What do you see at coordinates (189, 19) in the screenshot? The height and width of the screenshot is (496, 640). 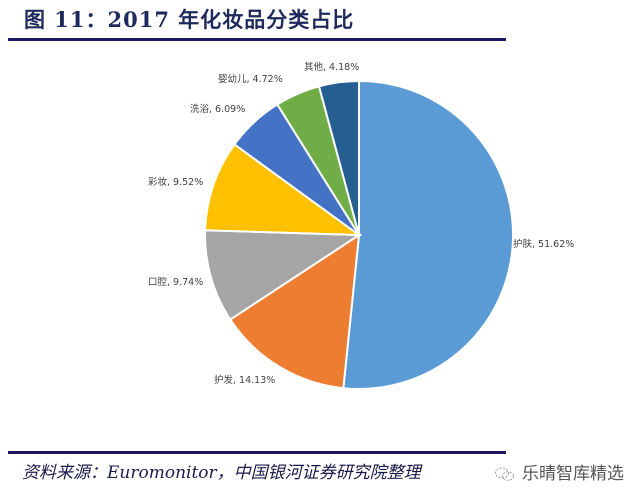 I see `figure-title: 图 11：2017 年化妆品分类占比` at bounding box center [189, 19].